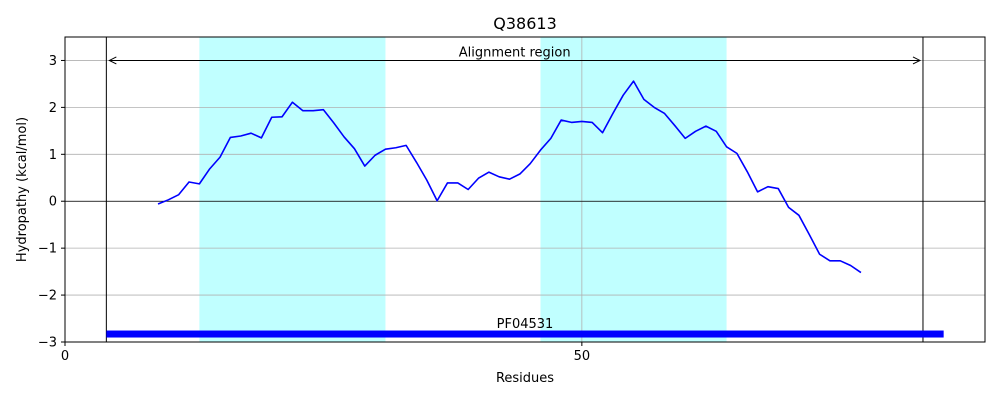  Describe the element at coordinates (53, 155) in the screenshot. I see `y-tick-label: 1` at that location.